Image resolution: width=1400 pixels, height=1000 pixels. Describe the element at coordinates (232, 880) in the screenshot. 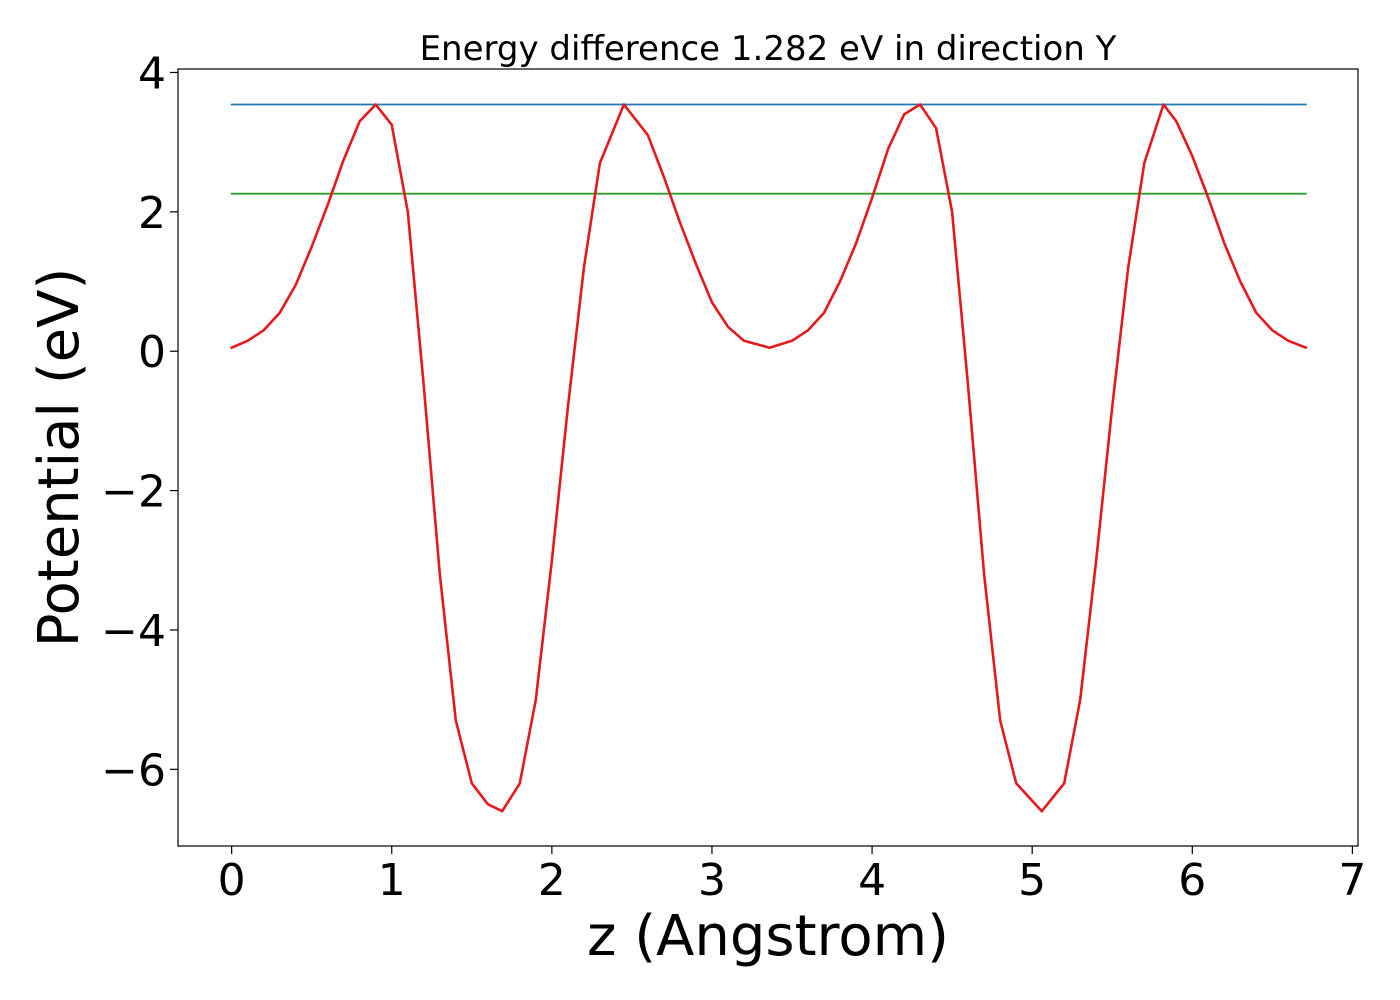

I see `x-tick-label: 0` at that location.